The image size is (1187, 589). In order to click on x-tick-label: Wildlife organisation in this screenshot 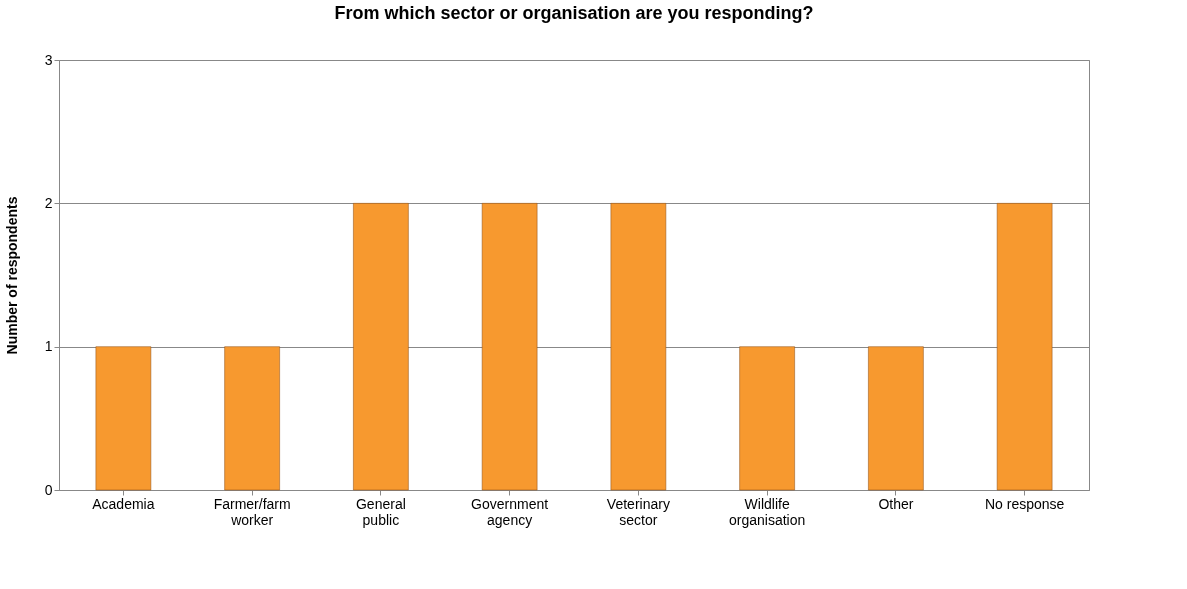, I will do `click(767, 511)`.